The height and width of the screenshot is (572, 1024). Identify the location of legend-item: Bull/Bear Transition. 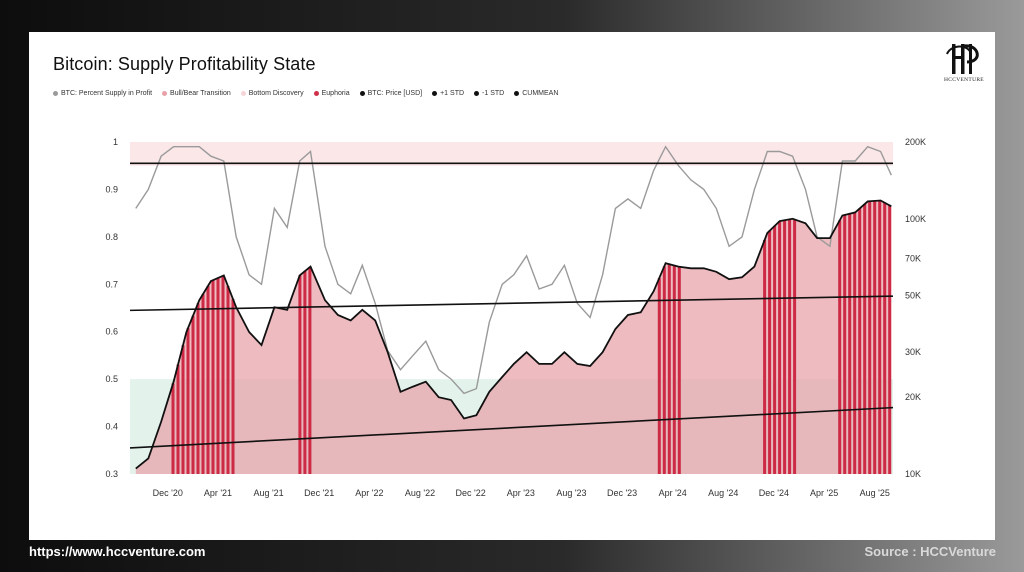
(196, 93).